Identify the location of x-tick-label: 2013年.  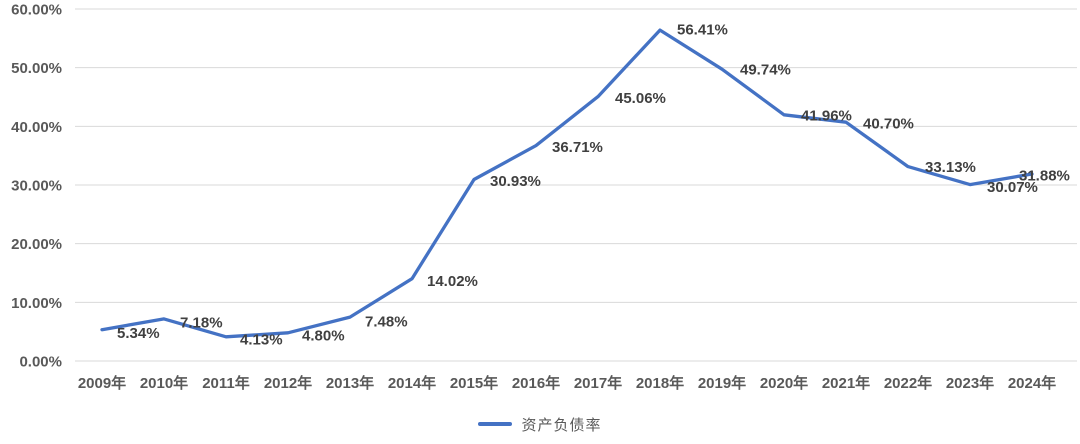
(350, 383).